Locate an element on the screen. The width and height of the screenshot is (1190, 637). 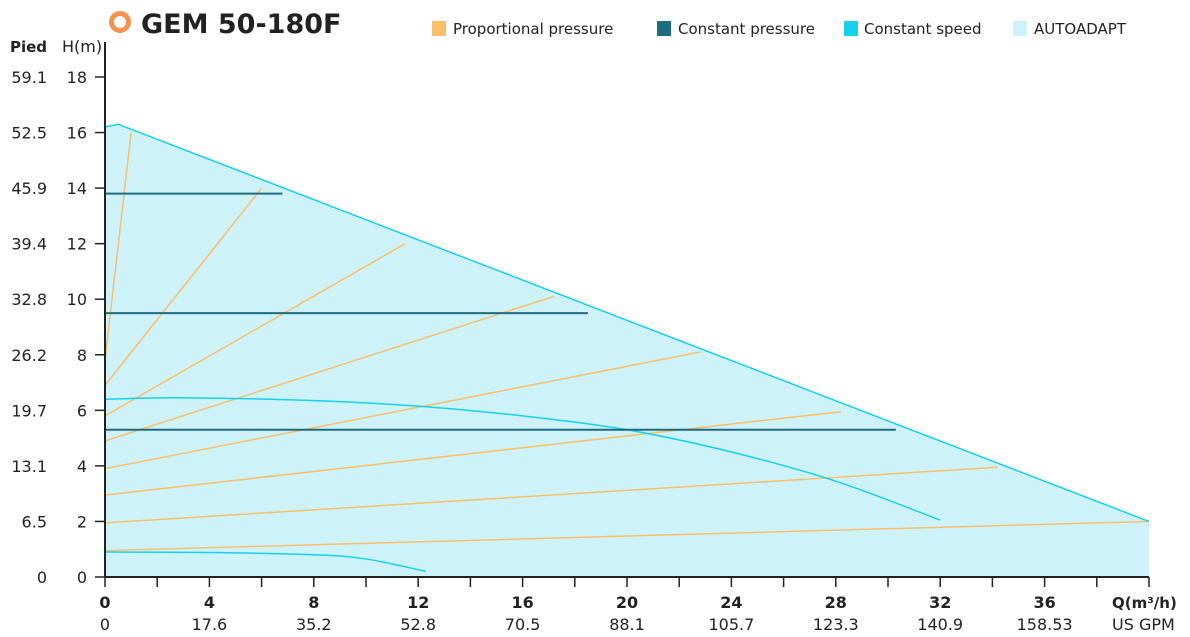
y-tick-label-hm-12: 12 is located at coordinates (77, 244).